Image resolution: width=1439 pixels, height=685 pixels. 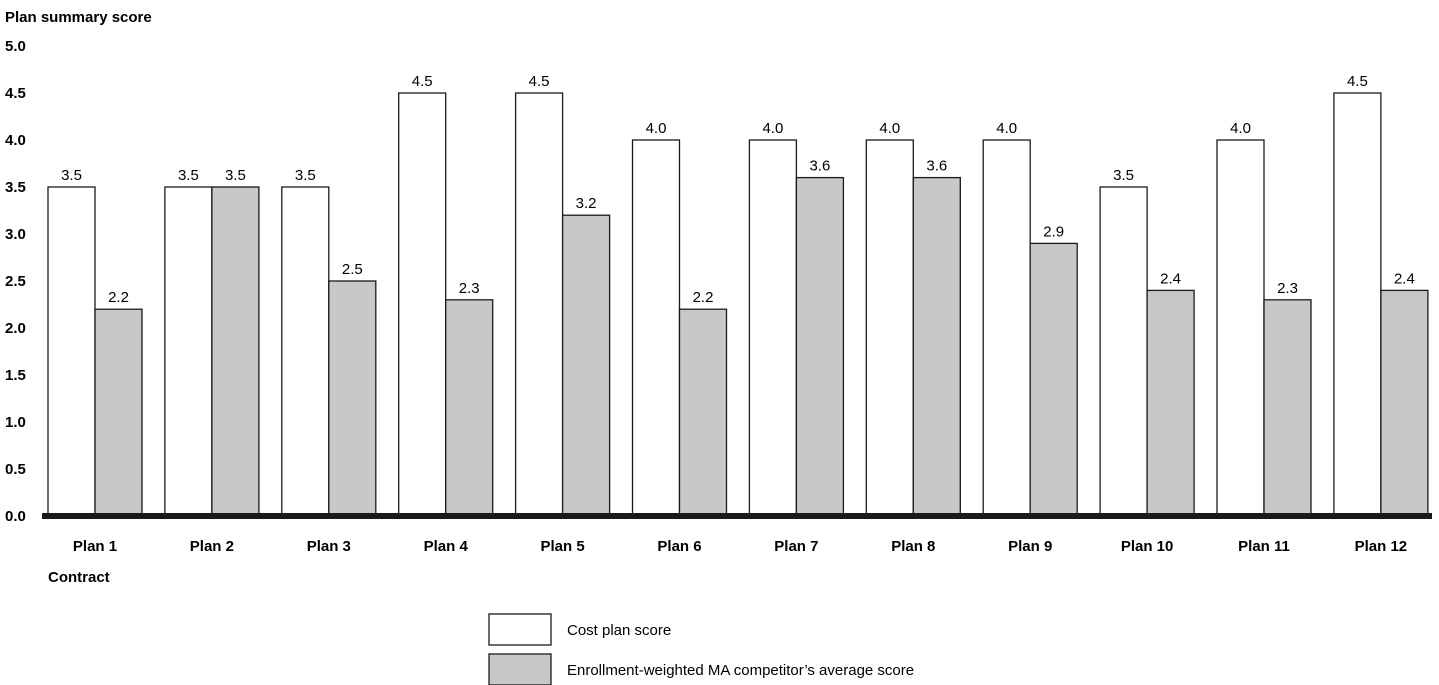 What do you see at coordinates (15, 375) in the screenshot?
I see `y-tick-label: 1.5` at bounding box center [15, 375].